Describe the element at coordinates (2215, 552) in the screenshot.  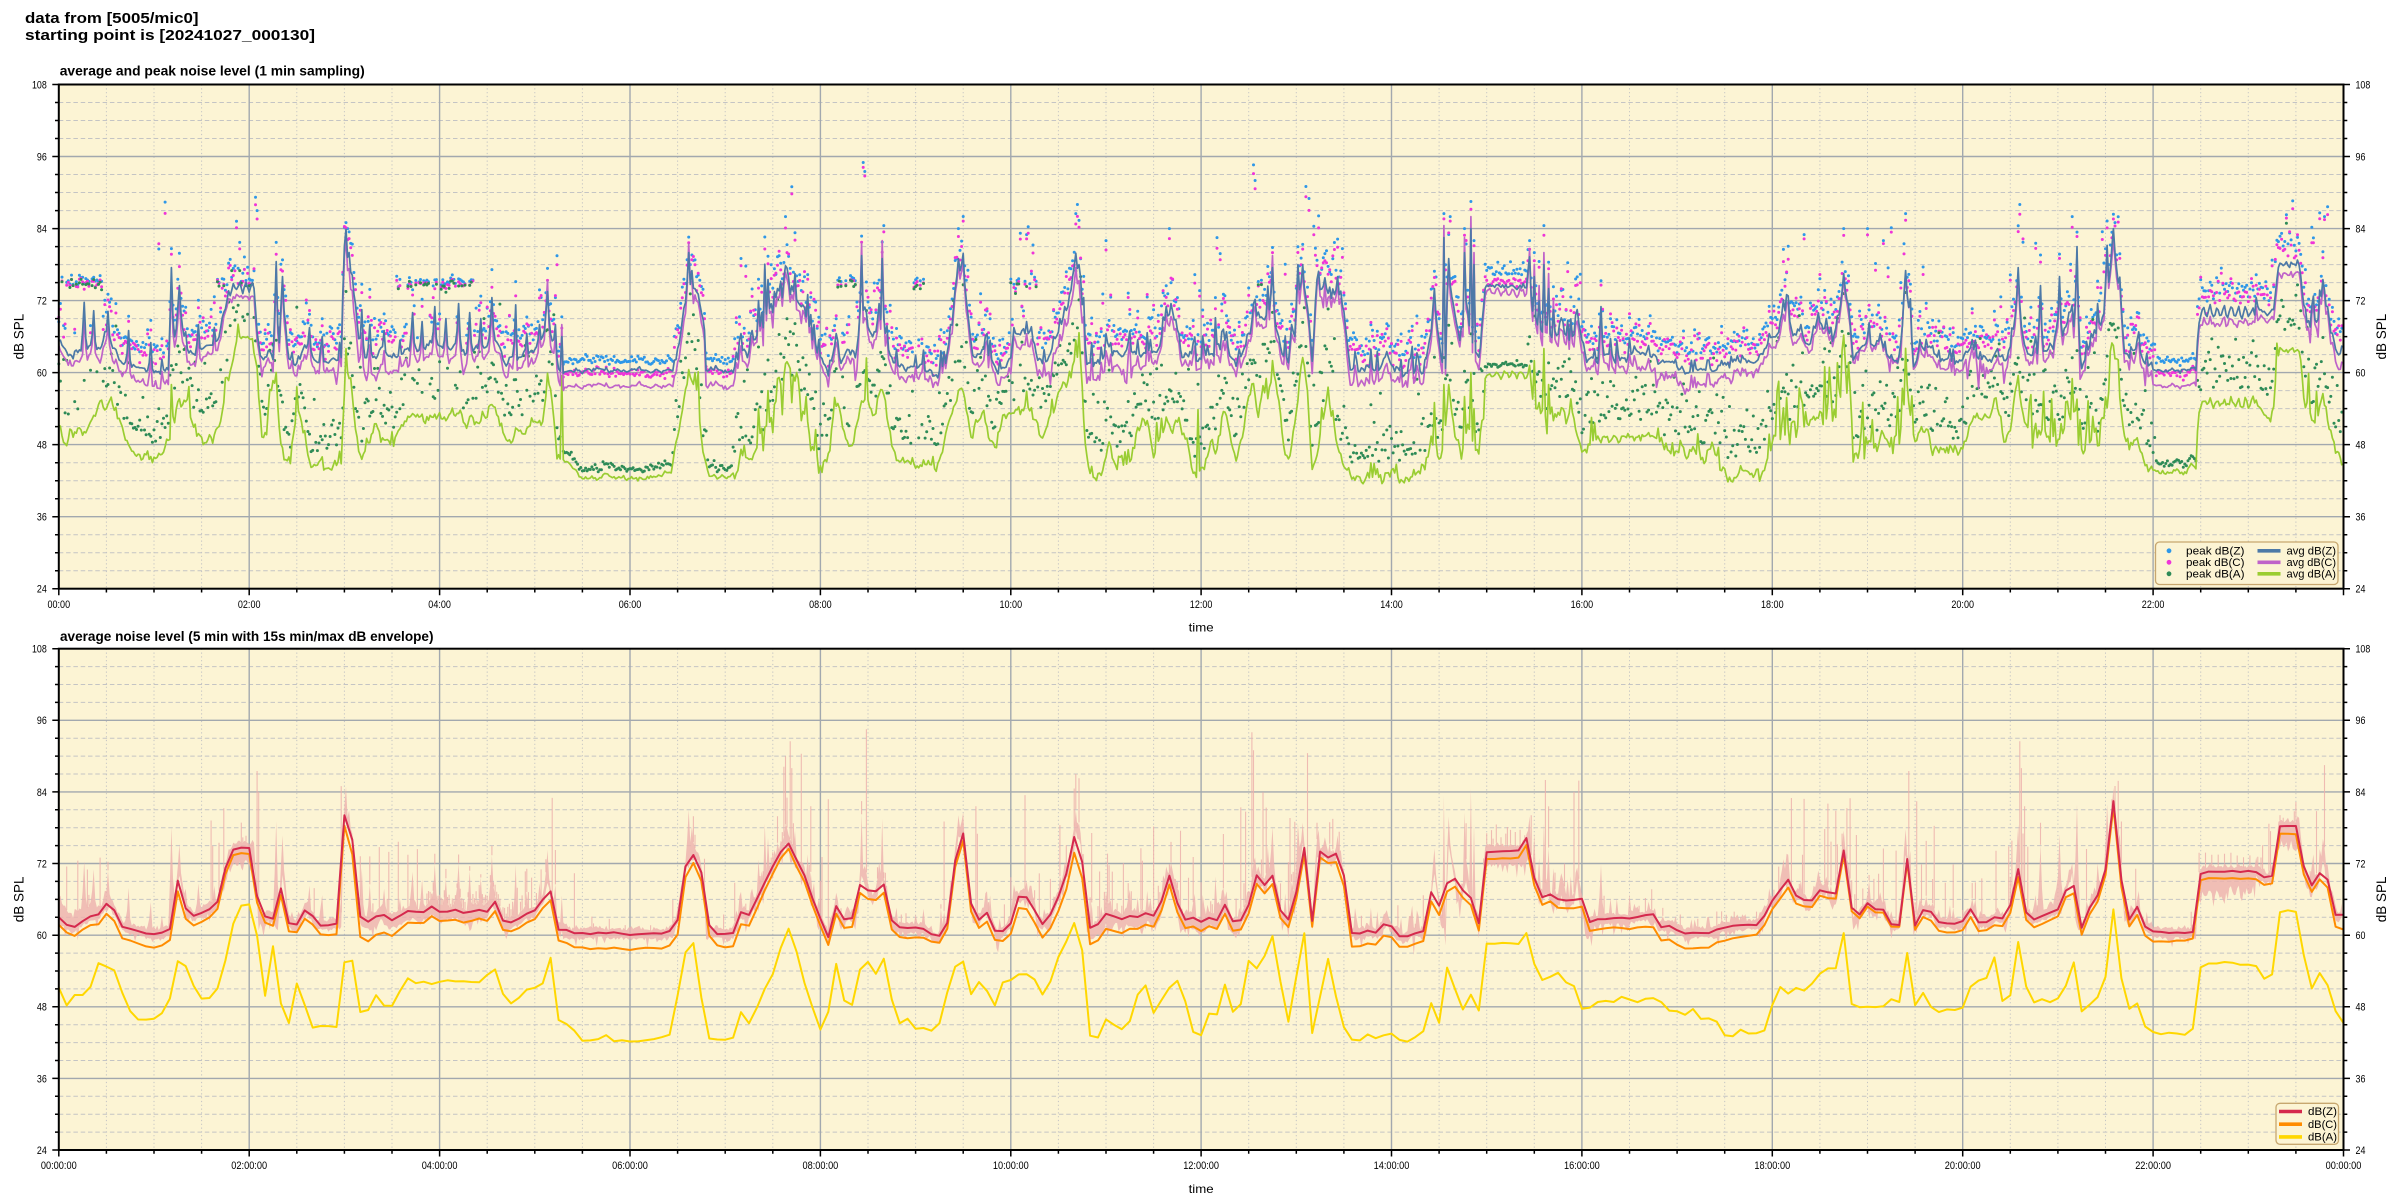
I see `svg-text: peak dB(Z)` at that location.